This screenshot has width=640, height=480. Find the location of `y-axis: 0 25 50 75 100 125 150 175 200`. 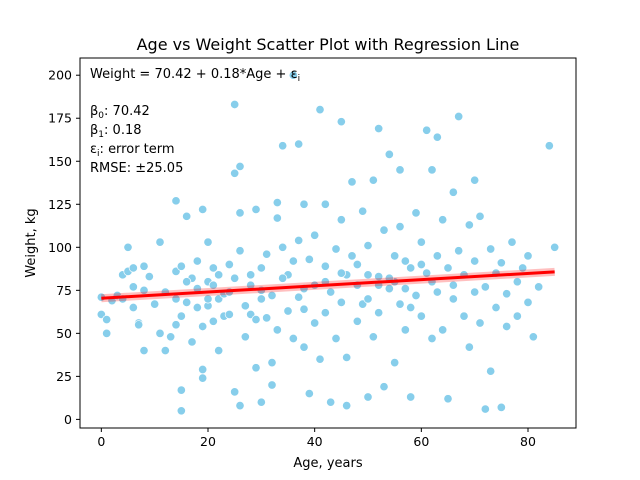

y-axis: 0 25 50 75 100 125 150 175 200 is located at coordinates (64, 247).